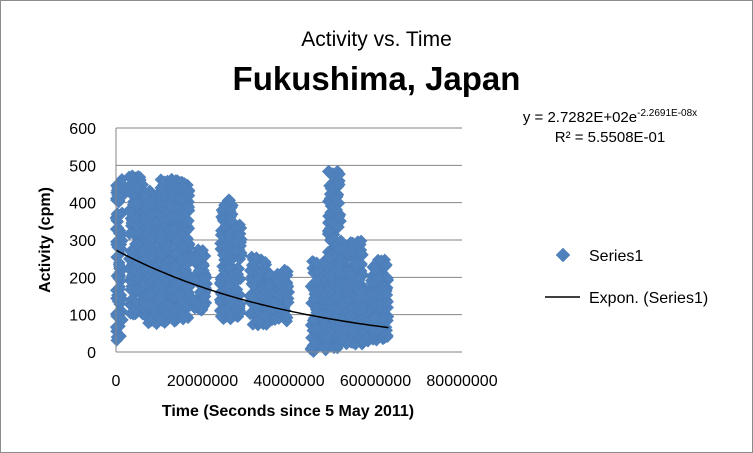 The height and width of the screenshot is (453, 753). Describe the element at coordinates (116, 381) in the screenshot. I see `x-tick-label: 0` at that location.